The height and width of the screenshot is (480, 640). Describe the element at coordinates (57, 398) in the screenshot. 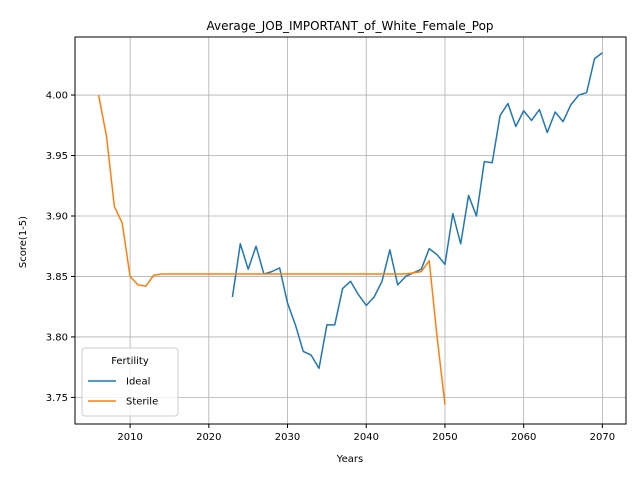

I see `y-tick-label: 3.75` at that location.